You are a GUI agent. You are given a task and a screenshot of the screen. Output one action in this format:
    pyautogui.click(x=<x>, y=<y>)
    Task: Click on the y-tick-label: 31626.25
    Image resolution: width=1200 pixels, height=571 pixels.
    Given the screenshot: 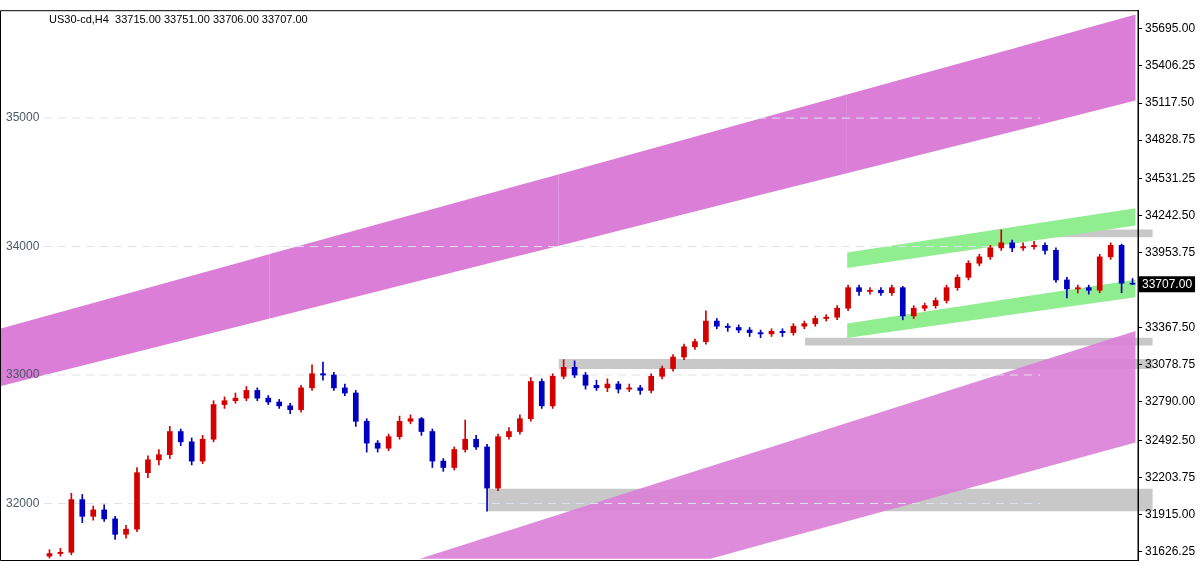 What is the action you would take?
    pyautogui.click(x=1170, y=550)
    